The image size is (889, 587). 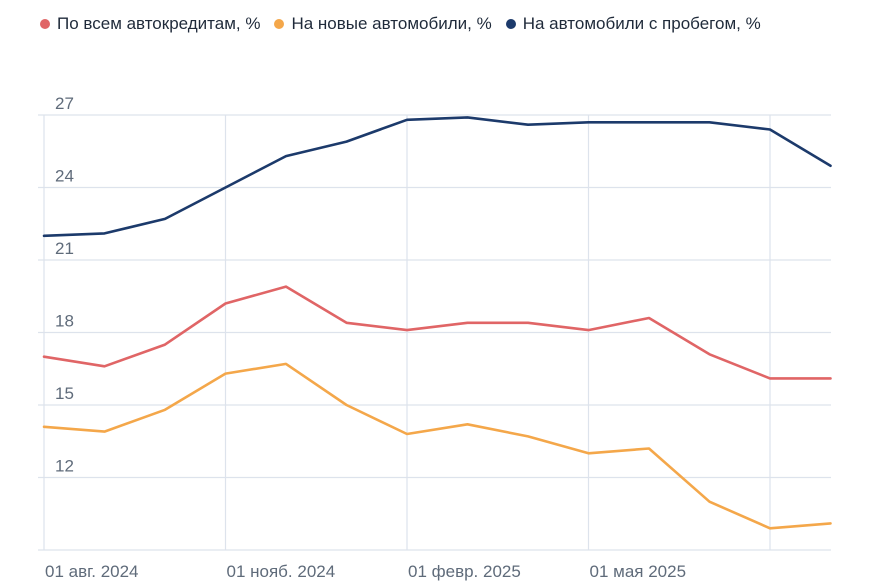 I want to click on legend-item-used-cars: На автомобили с пробегом, %, so click(x=633, y=24).